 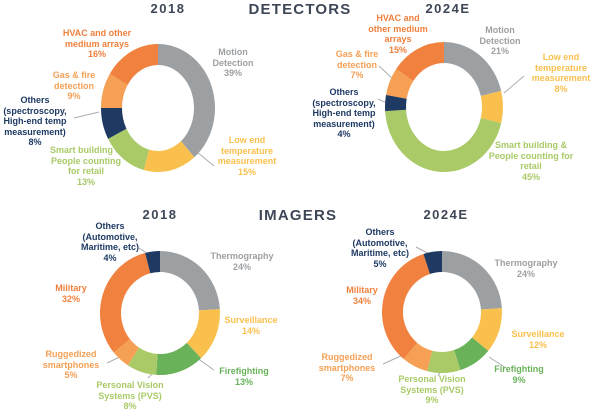 What do you see at coordinates (232, 73) in the screenshot?
I see `label-percent: 39%` at bounding box center [232, 73].